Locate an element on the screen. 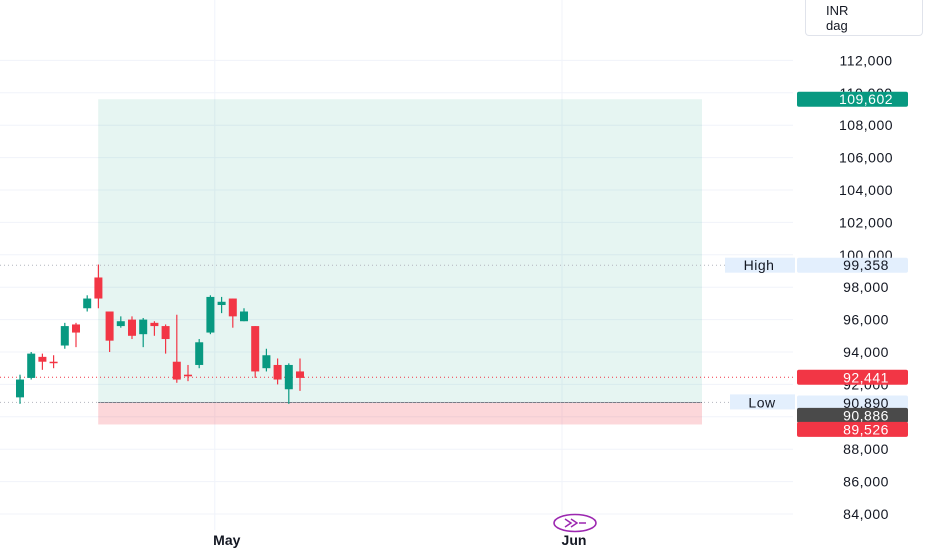  replay-forward-icon is located at coordinates (575, 523).